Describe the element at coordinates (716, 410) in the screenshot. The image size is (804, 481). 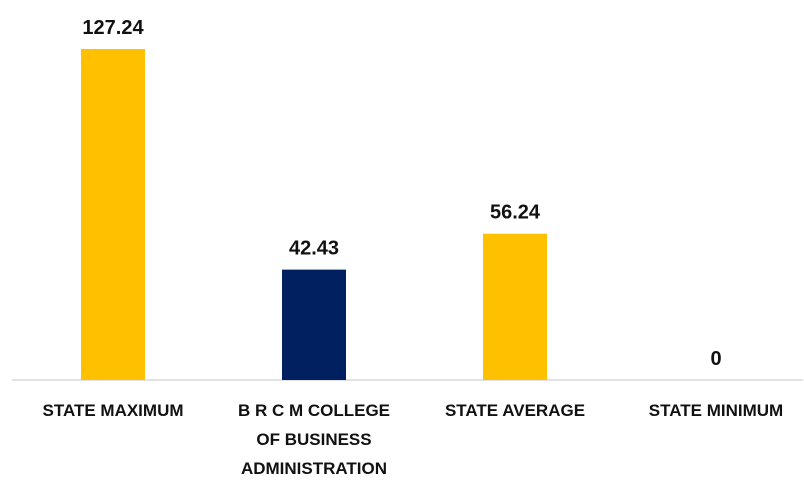
I see `category-label-4-line-1: STATE MINIMUM` at that location.